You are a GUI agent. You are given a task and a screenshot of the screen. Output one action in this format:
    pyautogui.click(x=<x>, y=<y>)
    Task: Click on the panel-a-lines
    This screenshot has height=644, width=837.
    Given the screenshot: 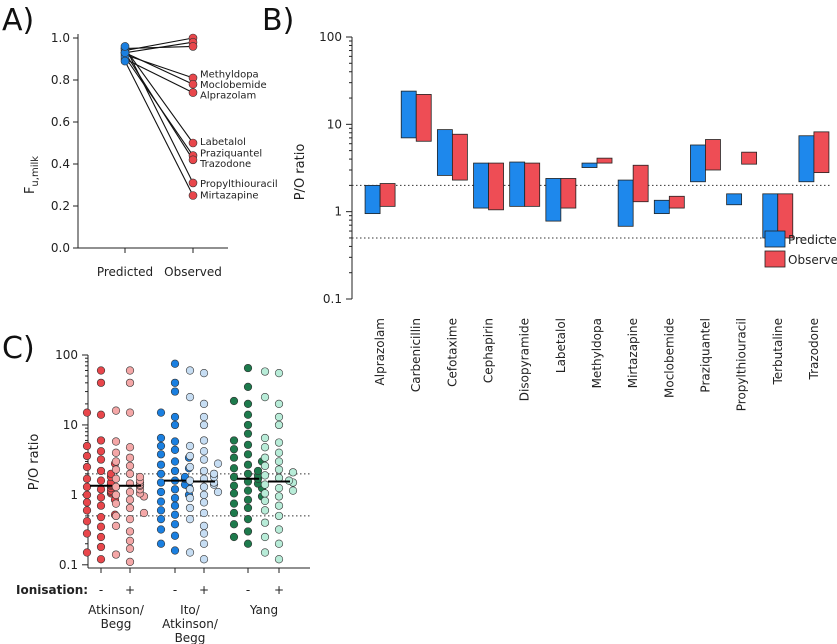 What is the action you would take?
    pyautogui.click(x=159, y=116)
    